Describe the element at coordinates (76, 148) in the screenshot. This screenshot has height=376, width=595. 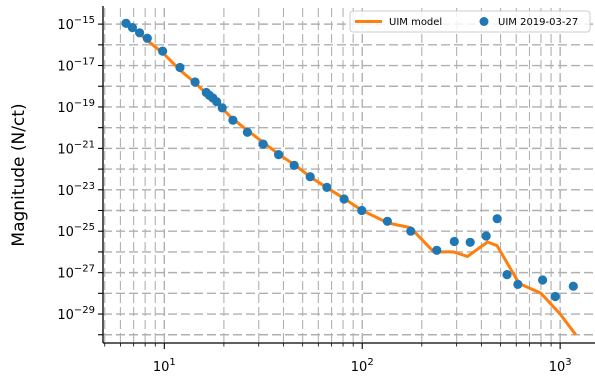
I see `y-tick-label: 10−21` at that location.